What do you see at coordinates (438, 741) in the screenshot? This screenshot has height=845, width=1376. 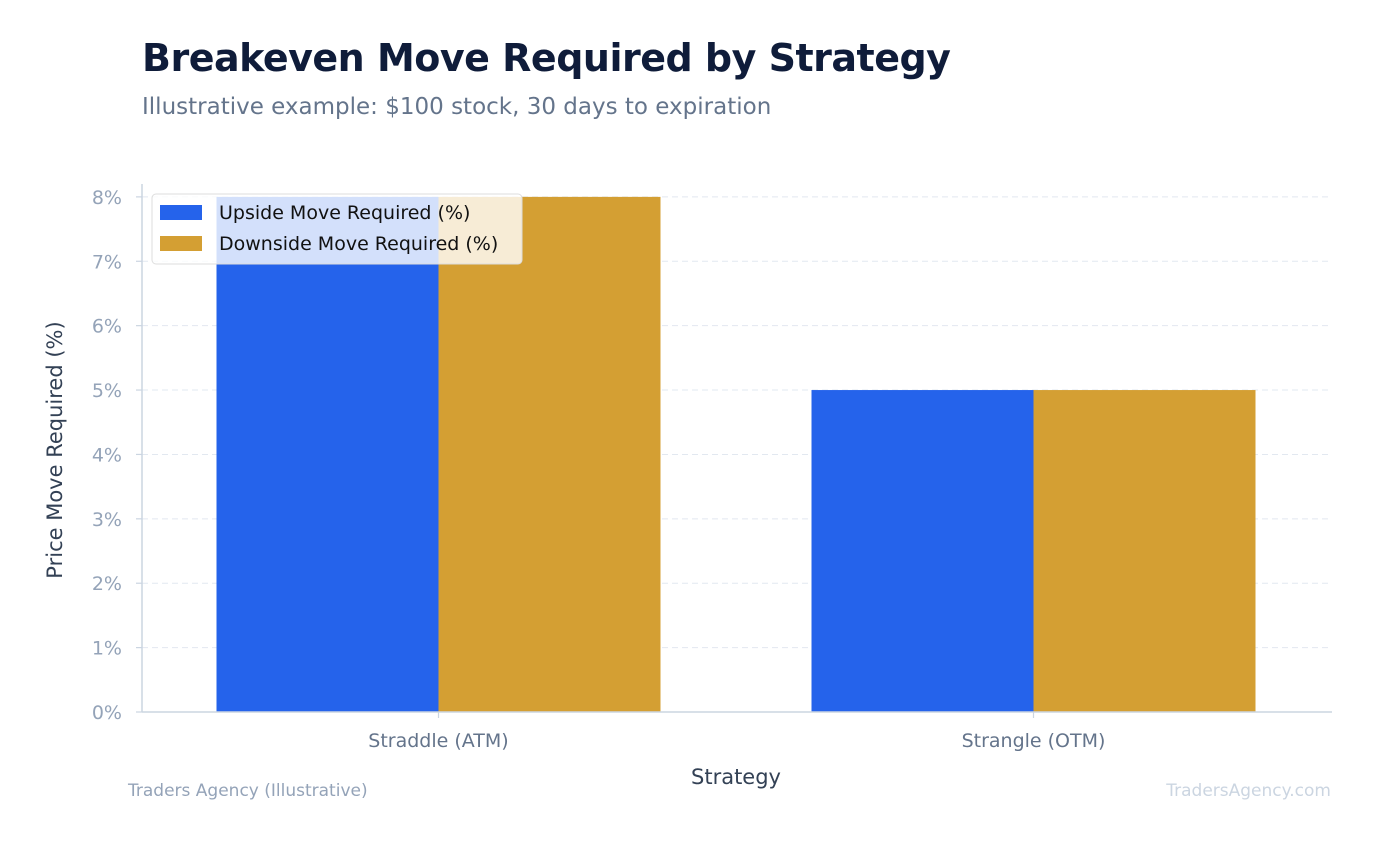 I see `x-tick-label: Straddle (ATM)` at bounding box center [438, 741].